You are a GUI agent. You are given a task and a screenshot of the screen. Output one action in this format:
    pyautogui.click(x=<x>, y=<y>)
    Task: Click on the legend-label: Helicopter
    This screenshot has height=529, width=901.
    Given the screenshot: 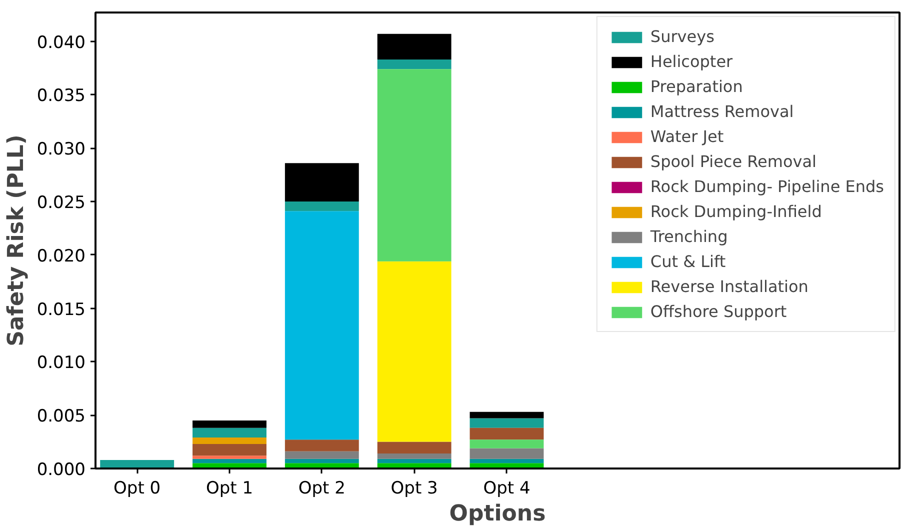 What is the action you would take?
    pyautogui.click(x=691, y=61)
    